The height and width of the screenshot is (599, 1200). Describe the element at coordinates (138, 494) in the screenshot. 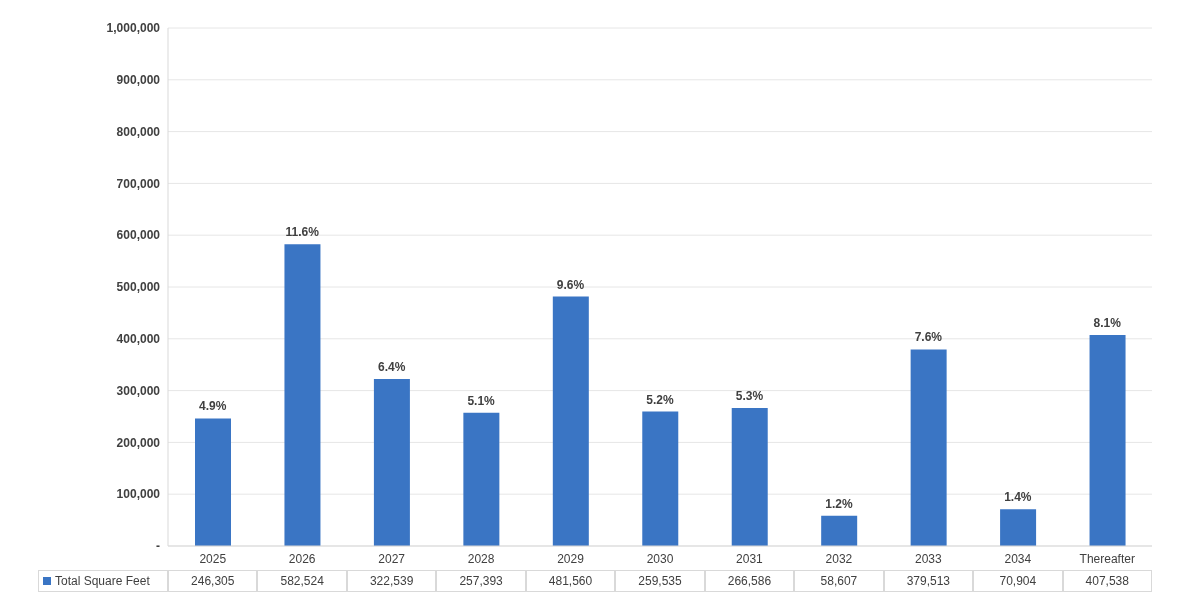

I see `y-tick-label: 100,000` at that location.